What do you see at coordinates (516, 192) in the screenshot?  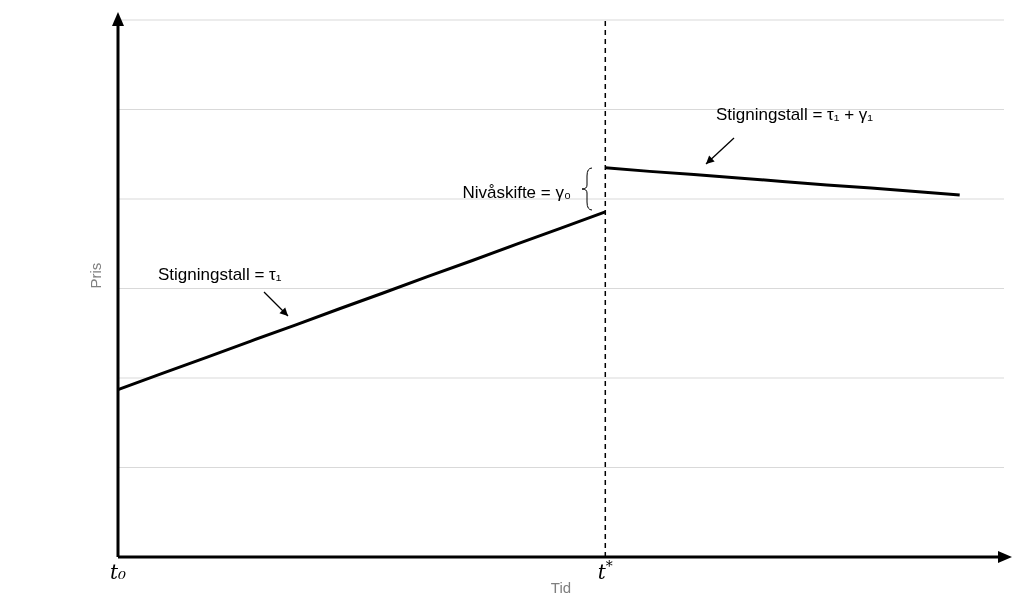 I see `annotation: Nivåskifte = γ₀` at bounding box center [516, 192].